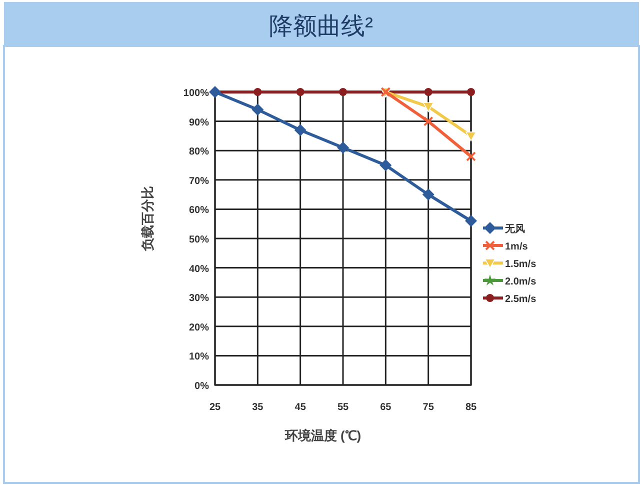  Describe the element at coordinates (199, 210) in the screenshot. I see `y-tick-label: 60%` at that location.